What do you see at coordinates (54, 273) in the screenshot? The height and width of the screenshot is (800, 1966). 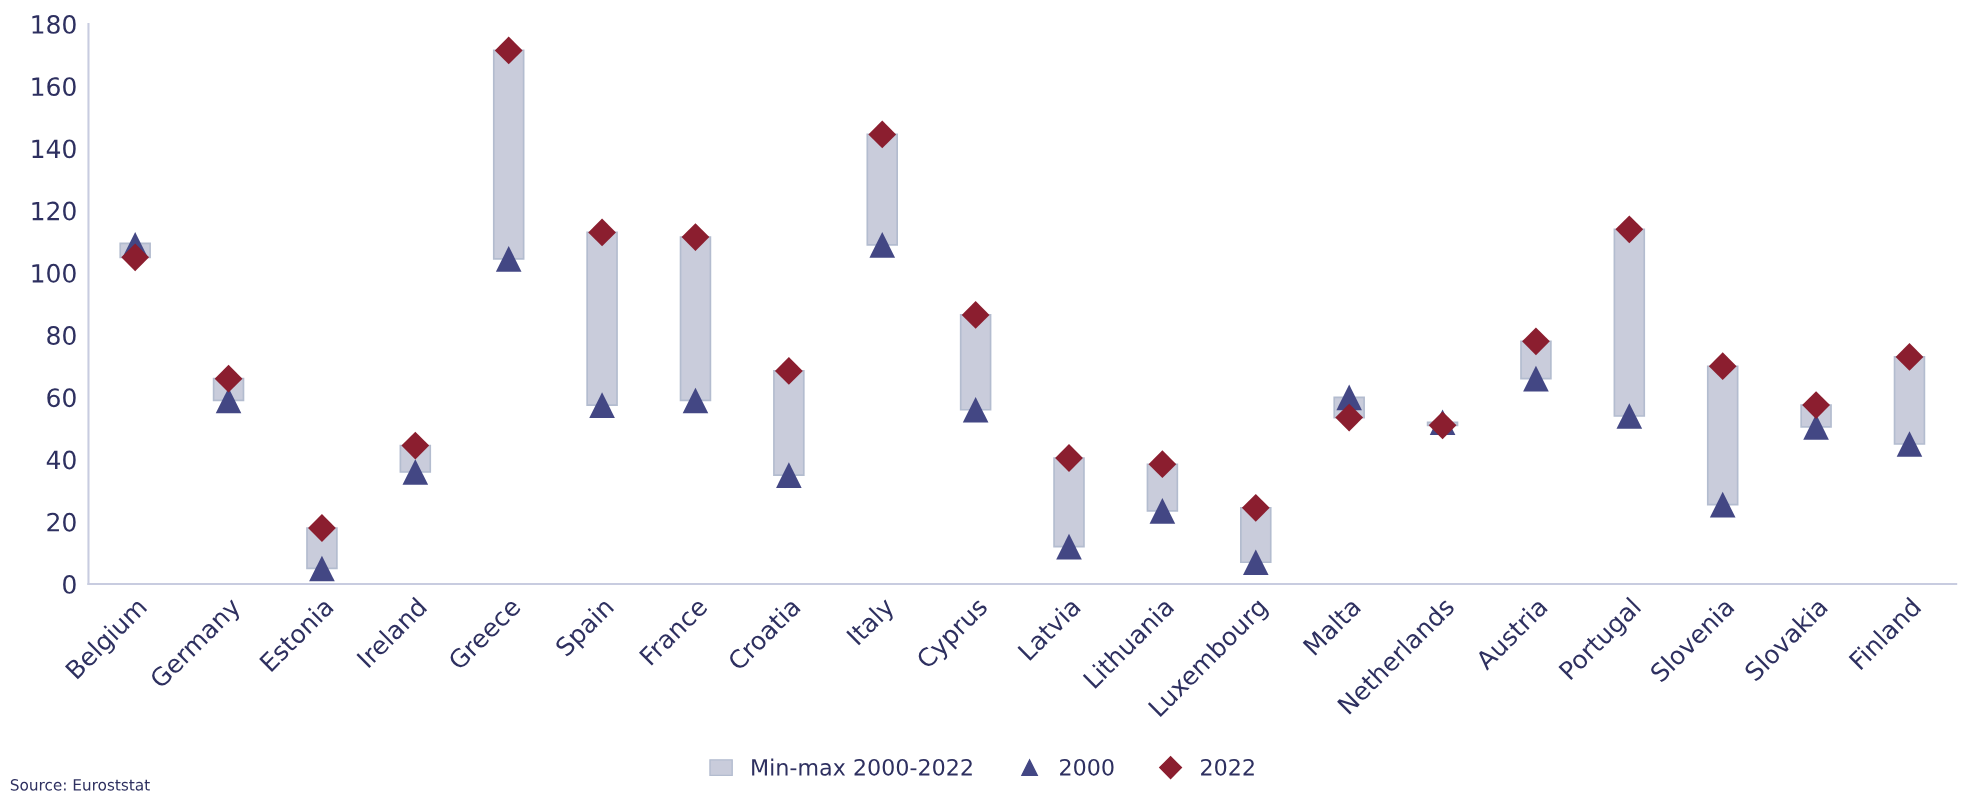 I see `y-tick-label: 100` at bounding box center [54, 273].